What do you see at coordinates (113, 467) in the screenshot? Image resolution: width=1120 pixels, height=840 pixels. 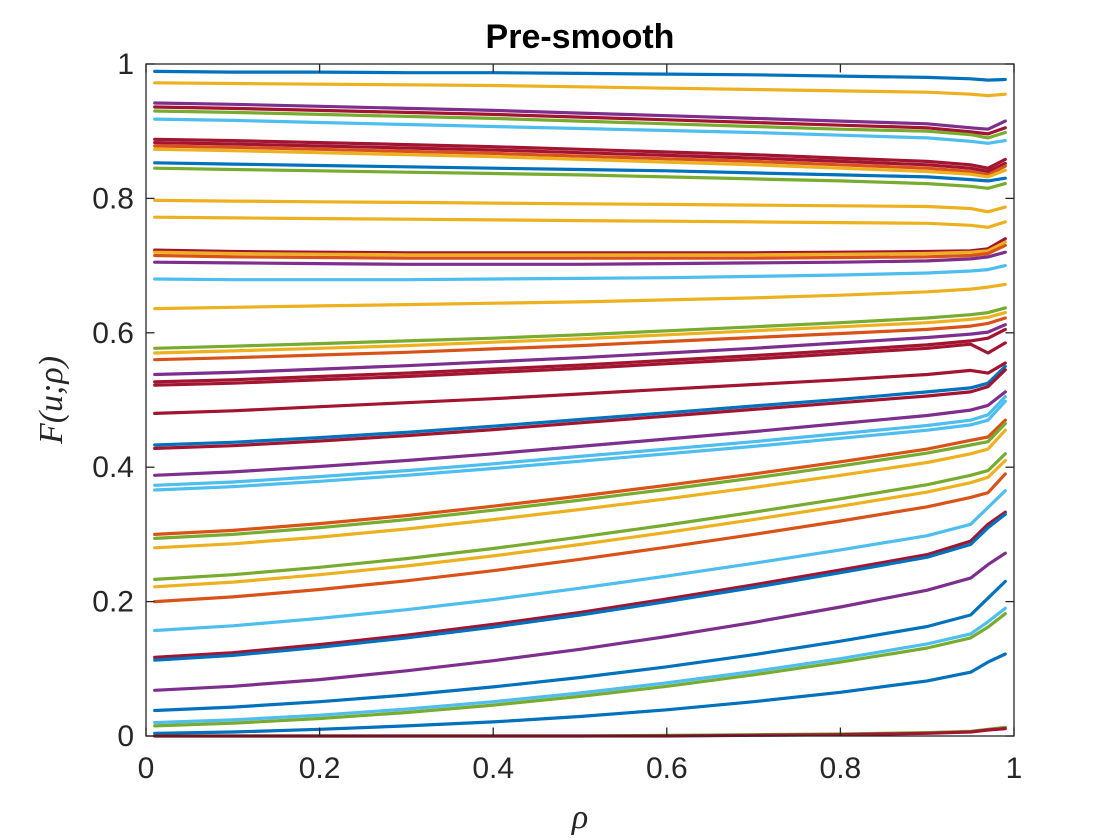 I see `y-tick-label: 0.4` at bounding box center [113, 467].